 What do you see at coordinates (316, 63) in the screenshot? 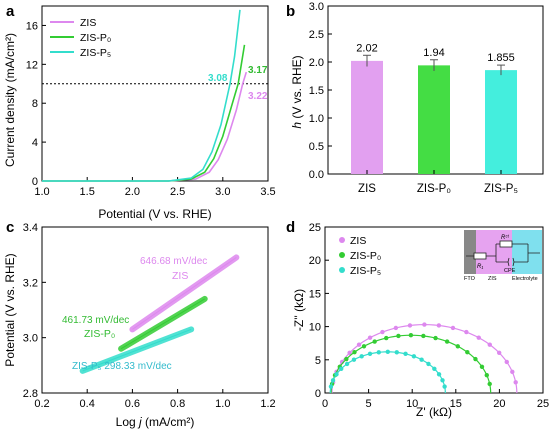
I see `panel-b-y-tick-label: 2.0` at bounding box center [316, 63].